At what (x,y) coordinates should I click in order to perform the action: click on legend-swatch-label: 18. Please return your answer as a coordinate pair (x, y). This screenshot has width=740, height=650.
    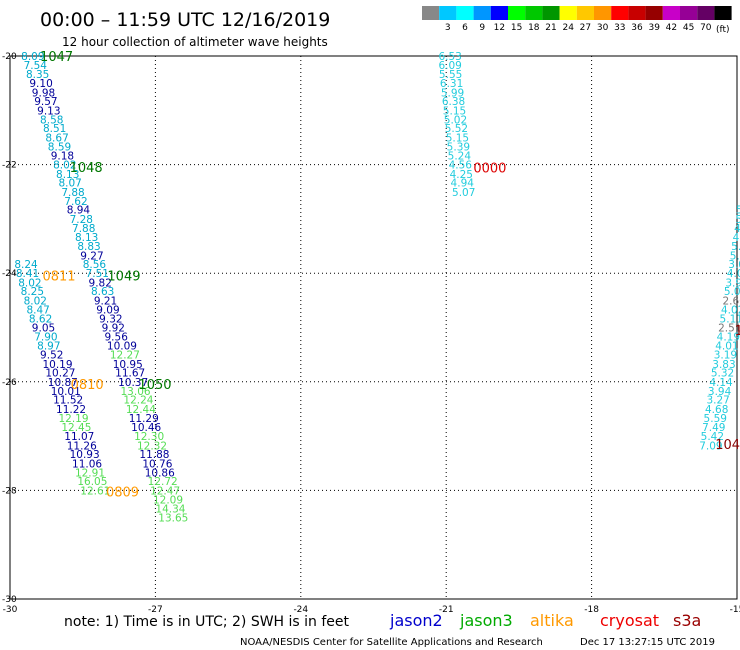
    Looking at the image, I should click on (534, 28).